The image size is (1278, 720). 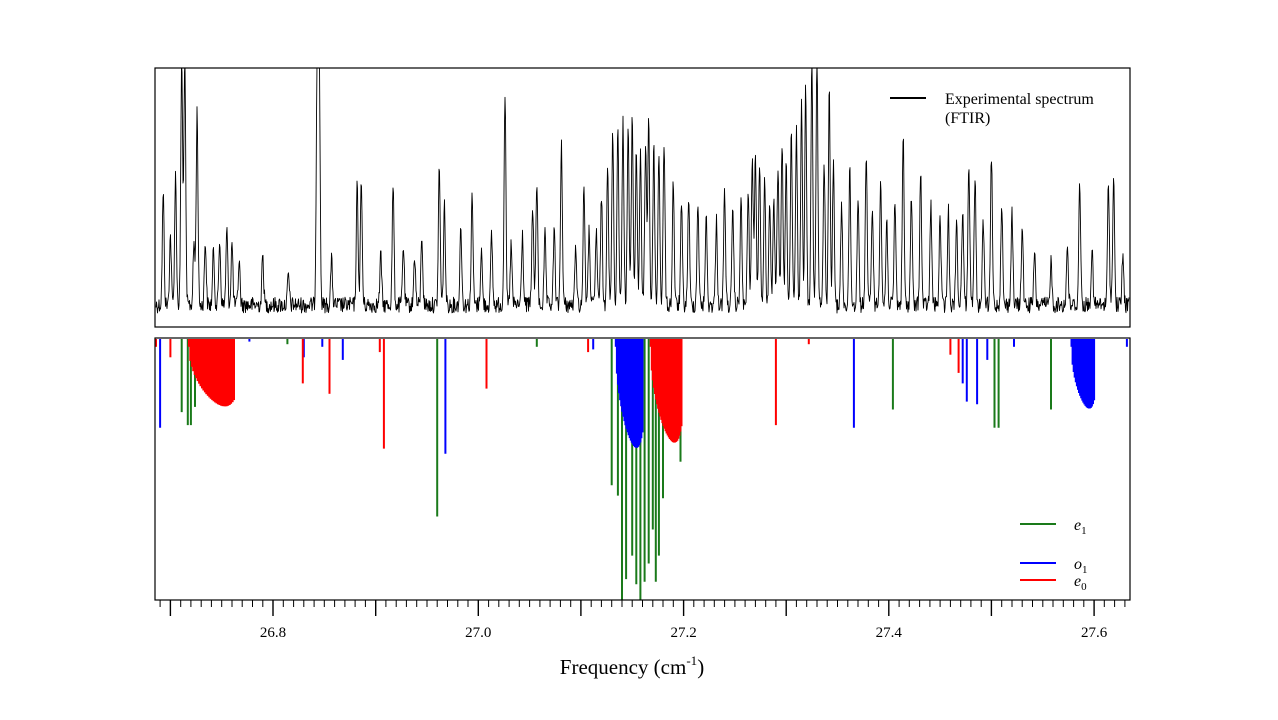 What do you see at coordinates (700, 667) in the screenshot?
I see `x-axis-title-close: )` at bounding box center [700, 667].